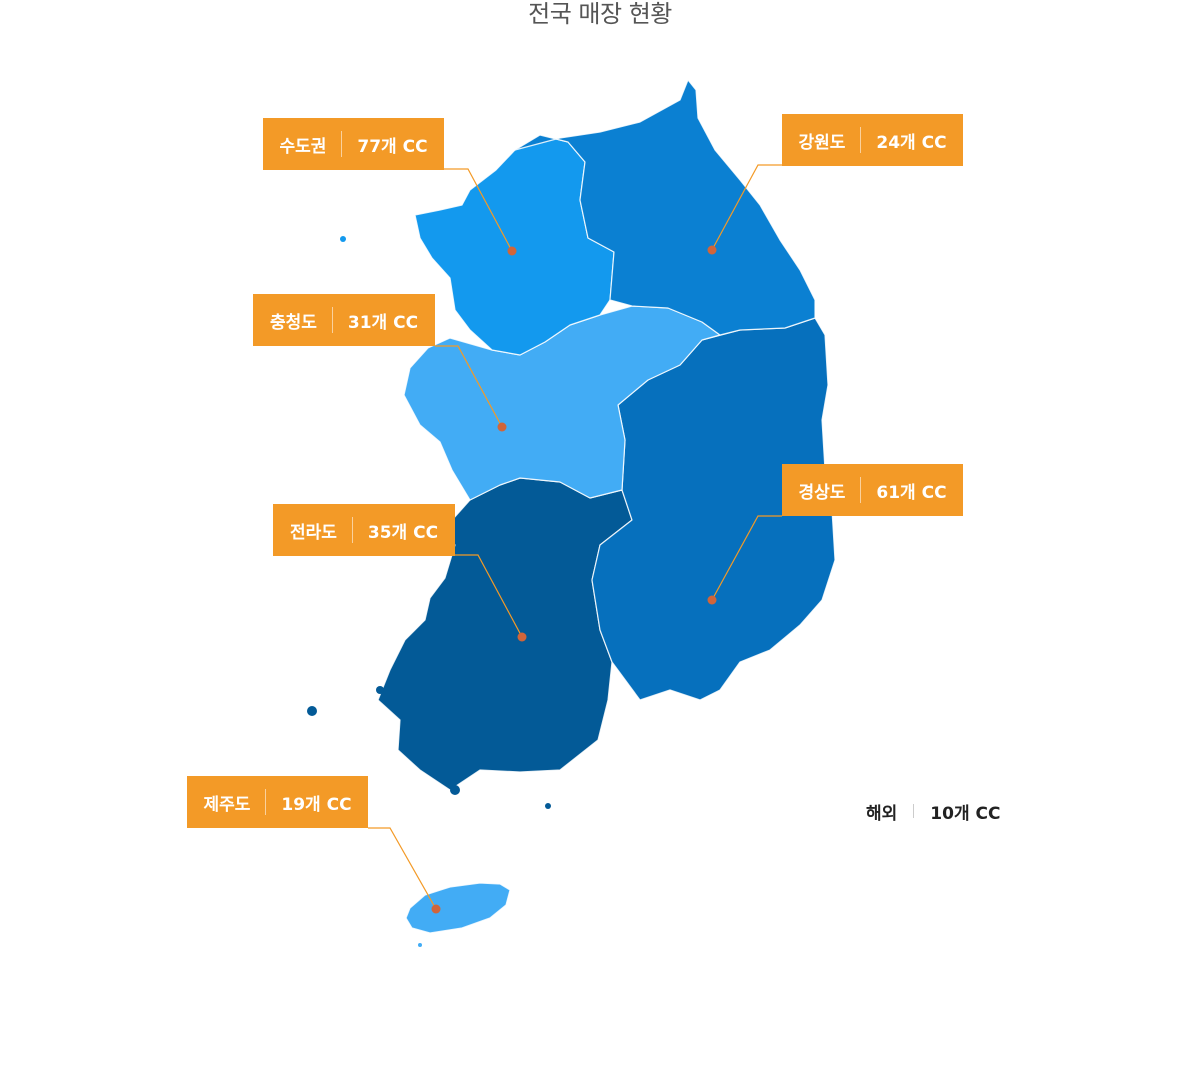 The height and width of the screenshot is (1080, 1200). What do you see at coordinates (872, 140) in the screenshot?
I see `label-gangwon: 강원도 24개 CC` at bounding box center [872, 140].